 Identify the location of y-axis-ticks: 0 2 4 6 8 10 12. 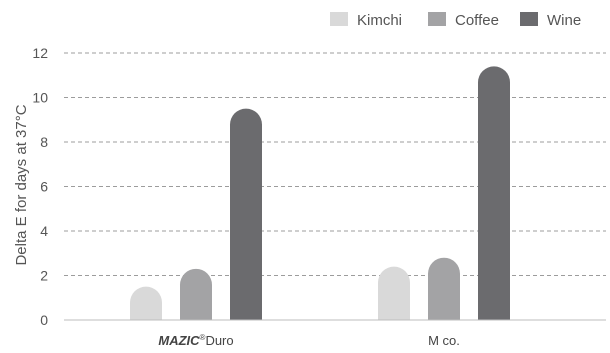
(40, 186).